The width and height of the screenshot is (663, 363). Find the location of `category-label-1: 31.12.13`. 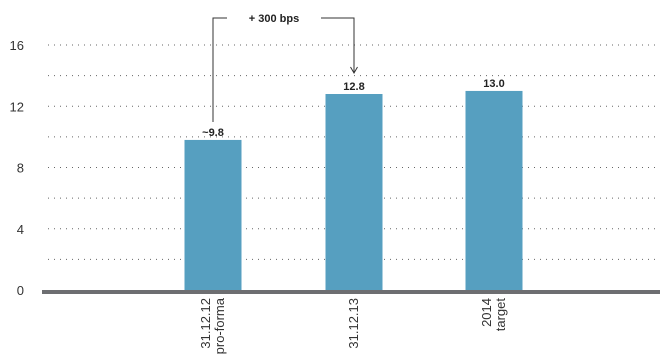

category-label-1: 31.12.13 is located at coordinates (353, 323).